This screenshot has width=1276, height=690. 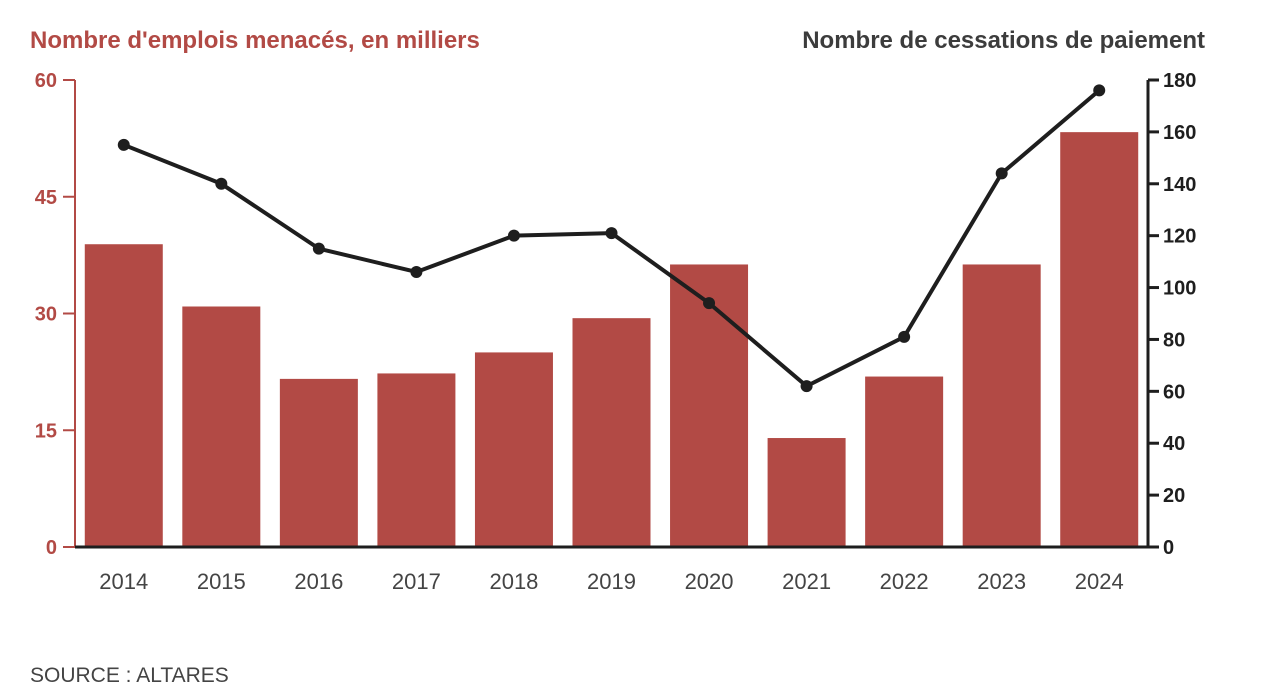 I want to click on right-tick-label-0: 0, so click(x=1168, y=548).